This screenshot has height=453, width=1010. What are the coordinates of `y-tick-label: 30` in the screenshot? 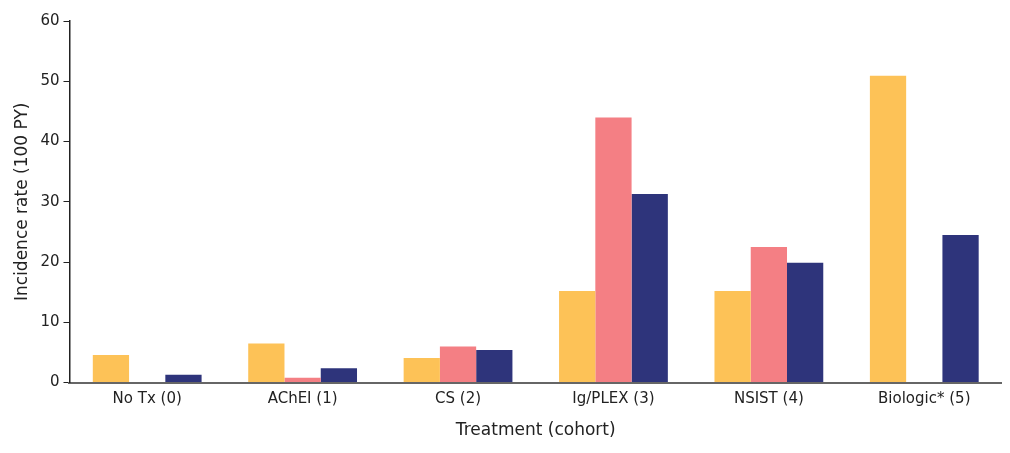 It's located at (50, 200).